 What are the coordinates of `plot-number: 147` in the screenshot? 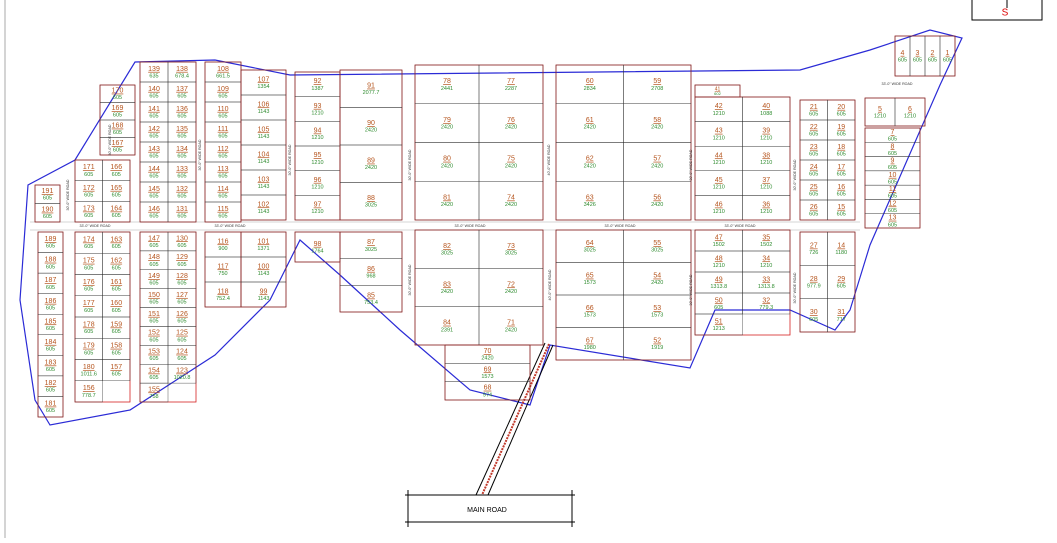 It's located at (154, 238).